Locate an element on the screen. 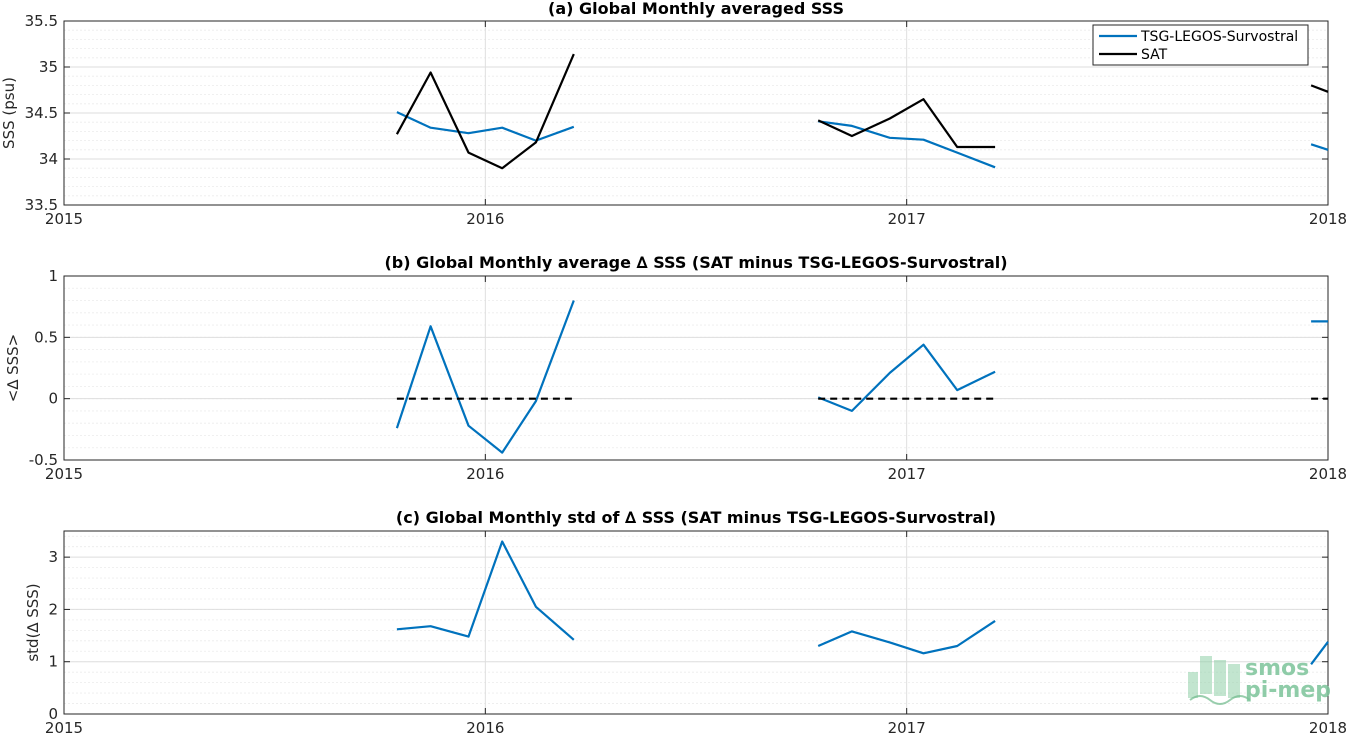 The width and height of the screenshot is (1348, 736). y-tick-label: 2 is located at coordinates (53, 609).